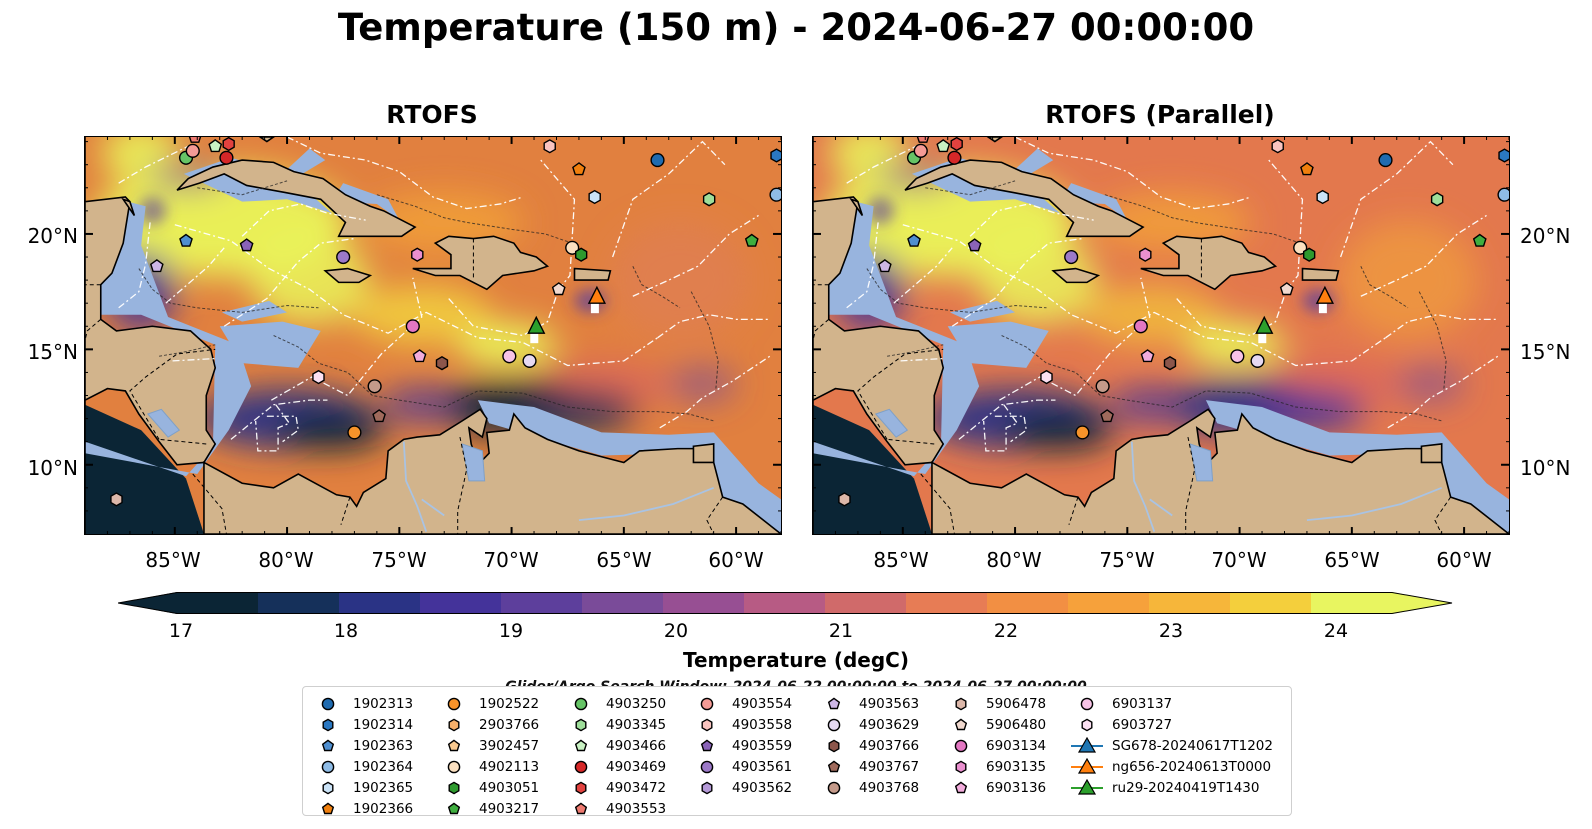 This screenshot has width=1592, height=829. I want to click on lat-tick-left: 10°N, so click(52, 468).